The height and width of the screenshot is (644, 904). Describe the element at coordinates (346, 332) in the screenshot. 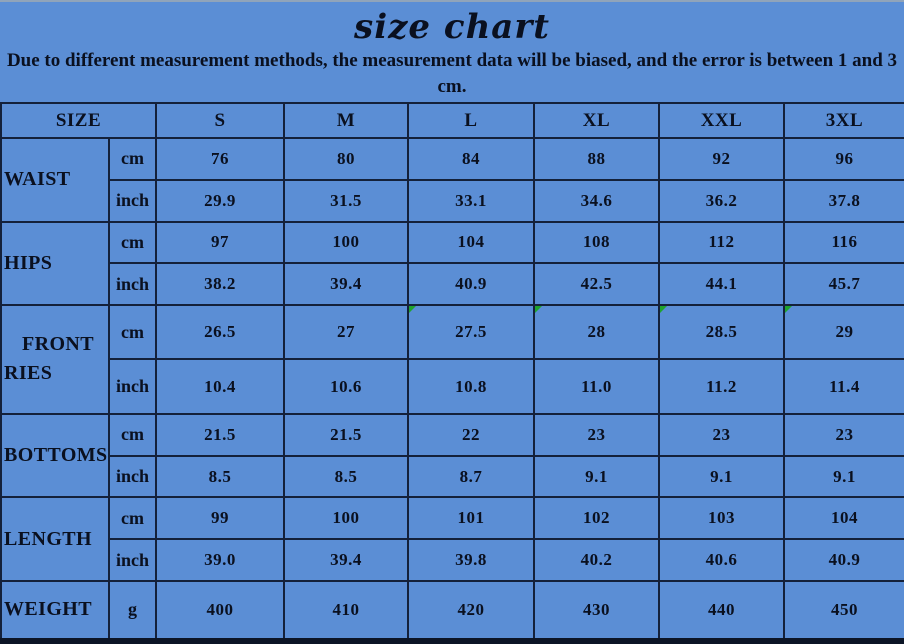

I see `value-cell: 27` at that location.